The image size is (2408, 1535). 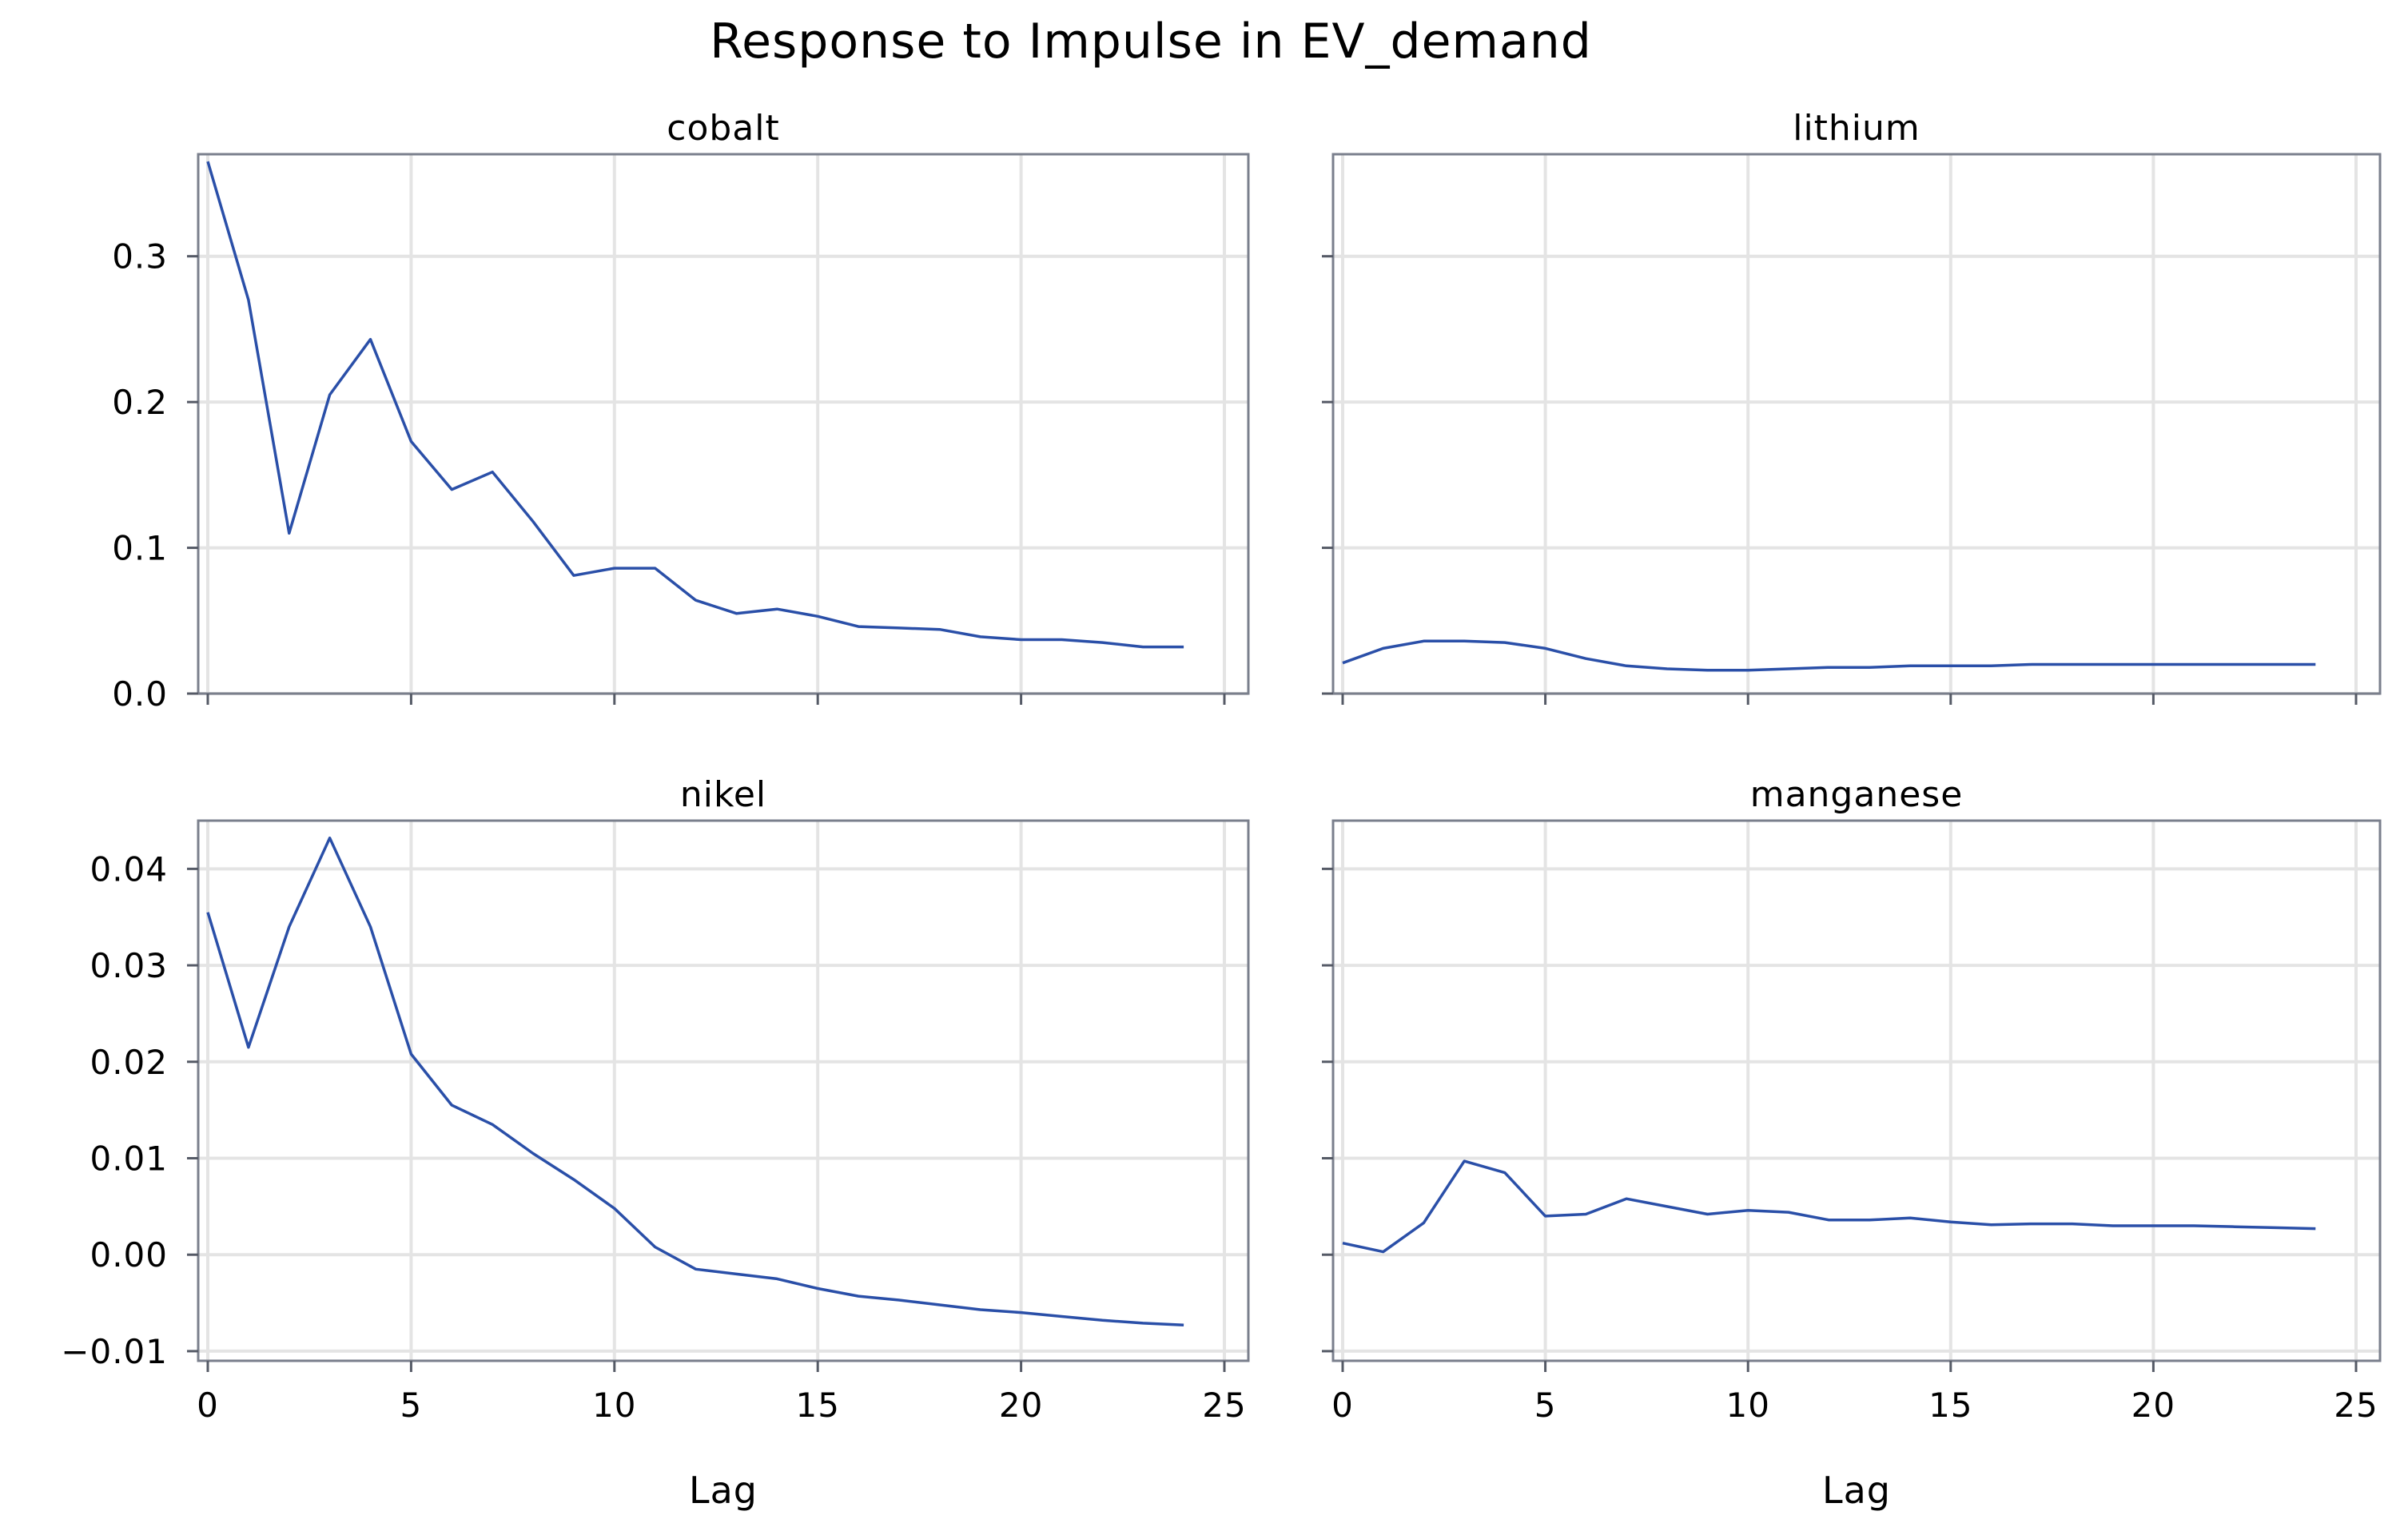 What do you see at coordinates (129, 1255) in the screenshot?
I see `y-tick-label-nikel-1: 0.00` at bounding box center [129, 1255].